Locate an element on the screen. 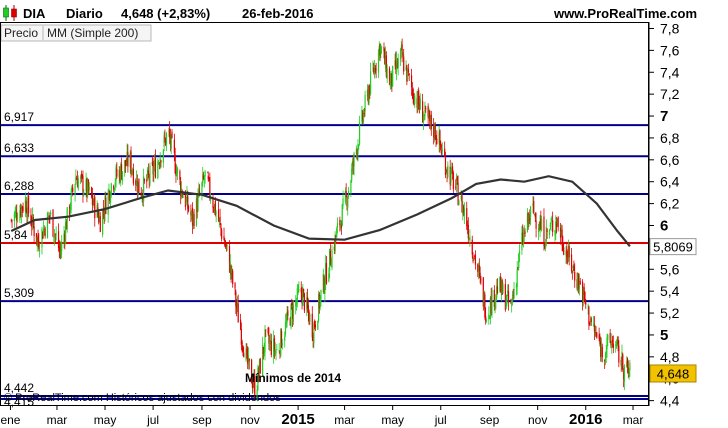 The width and height of the screenshot is (728, 428). candlestick-icon is located at coordinates (10, 13).